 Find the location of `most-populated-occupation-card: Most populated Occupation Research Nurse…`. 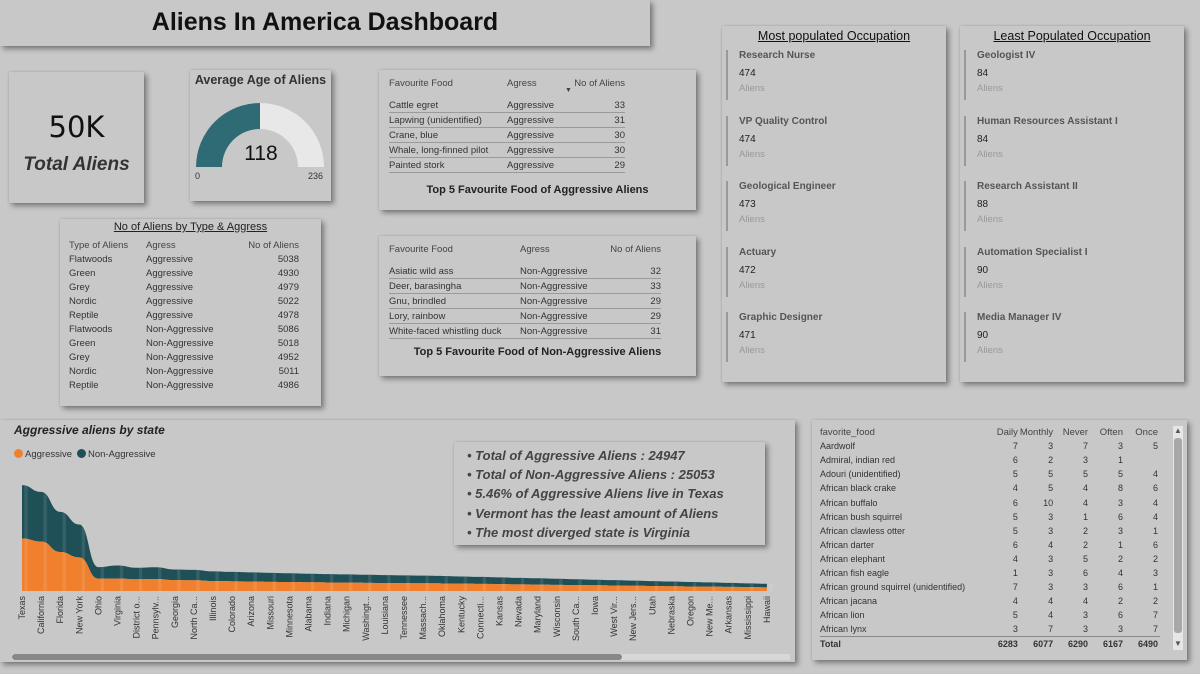

most-populated-occupation-card: Most populated Occupation Research Nurse… is located at coordinates (834, 204).